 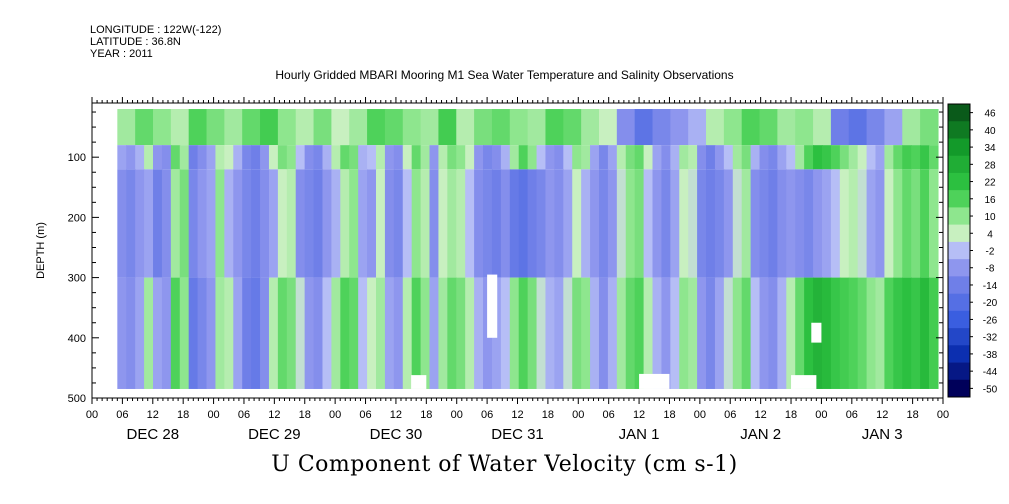 I want to click on colorbar-label: -50, so click(x=990, y=389).